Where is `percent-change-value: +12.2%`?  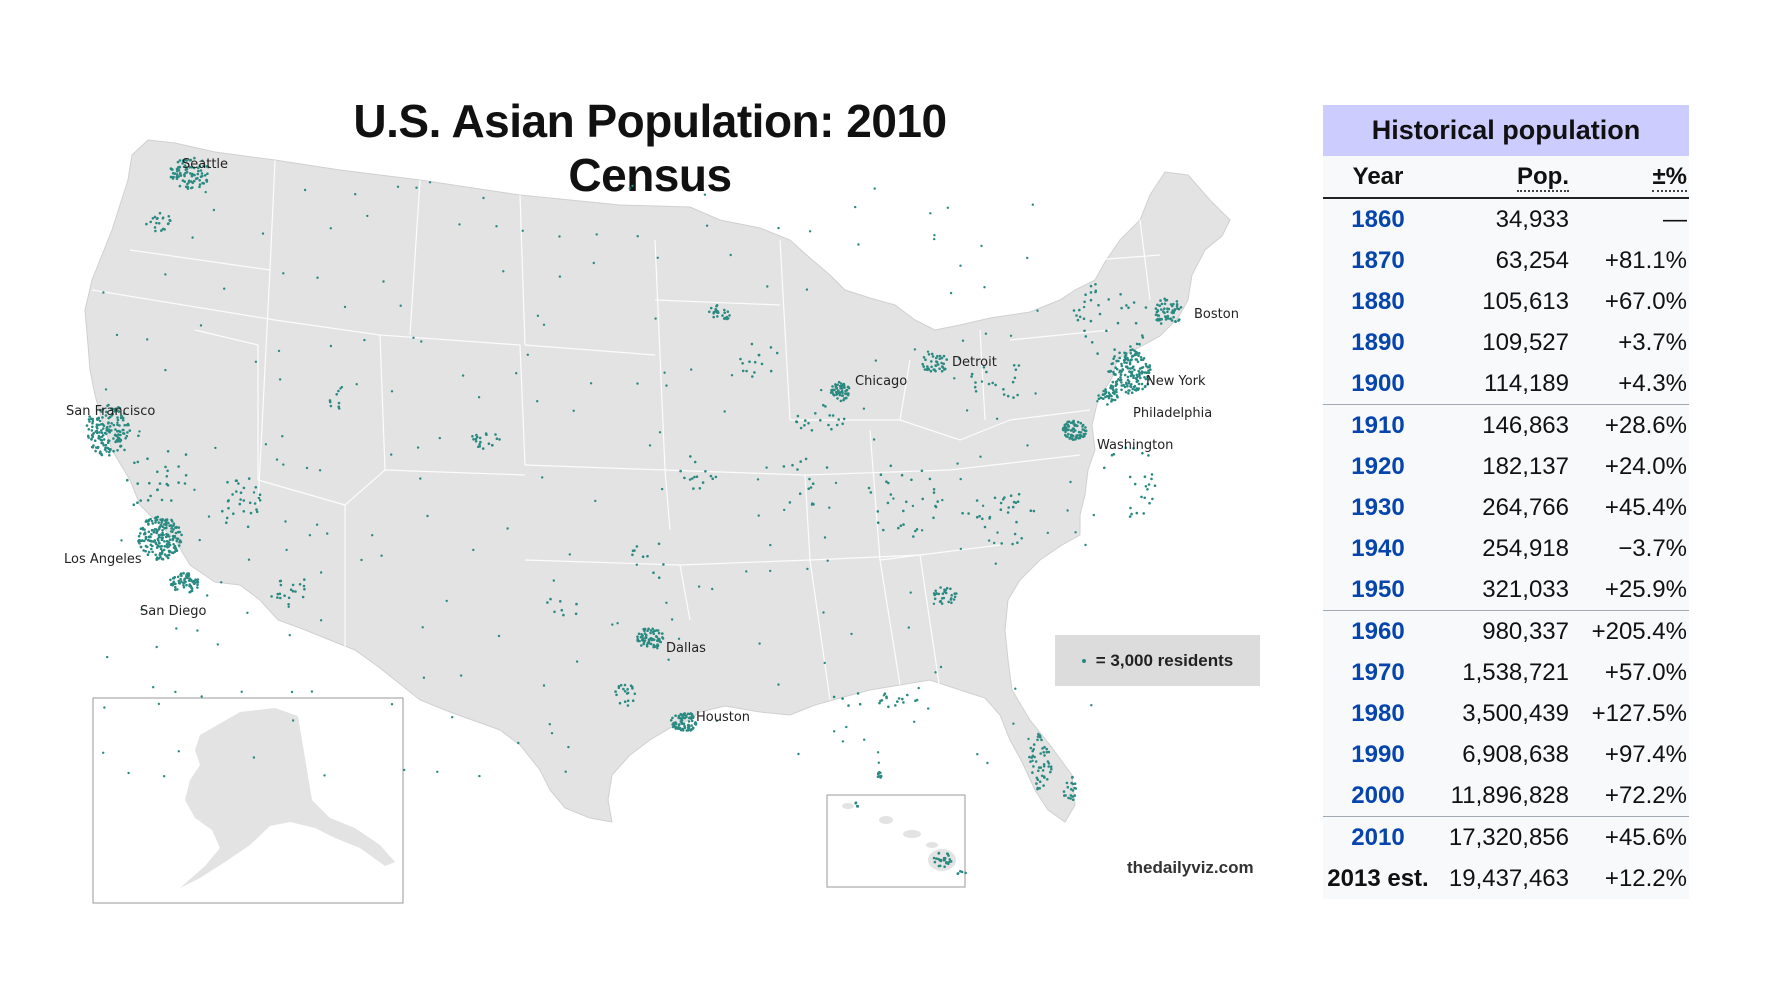
percent-change-value: +12.2% is located at coordinates (1645, 878).